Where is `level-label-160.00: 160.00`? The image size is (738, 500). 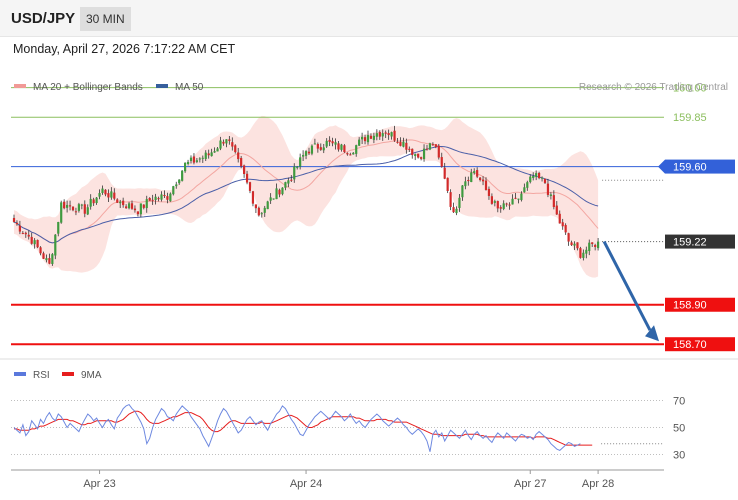 level-label-160.00: 160.00 is located at coordinates (690, 89).